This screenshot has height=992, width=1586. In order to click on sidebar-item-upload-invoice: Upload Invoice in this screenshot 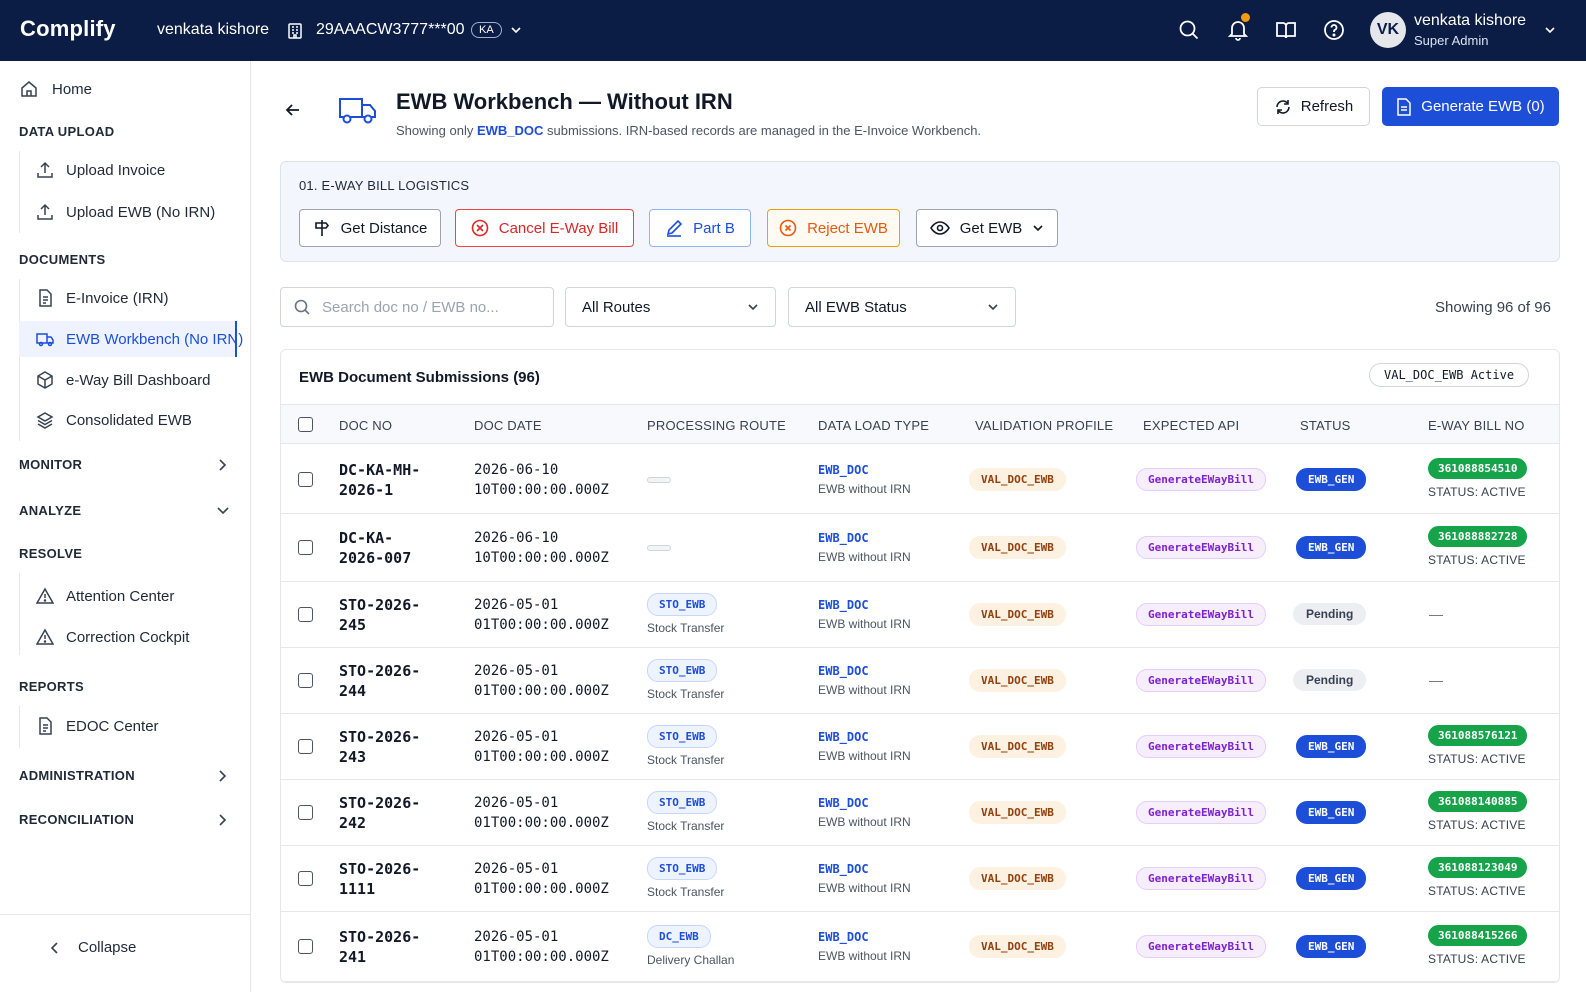, I will do `click(100, 170)`.